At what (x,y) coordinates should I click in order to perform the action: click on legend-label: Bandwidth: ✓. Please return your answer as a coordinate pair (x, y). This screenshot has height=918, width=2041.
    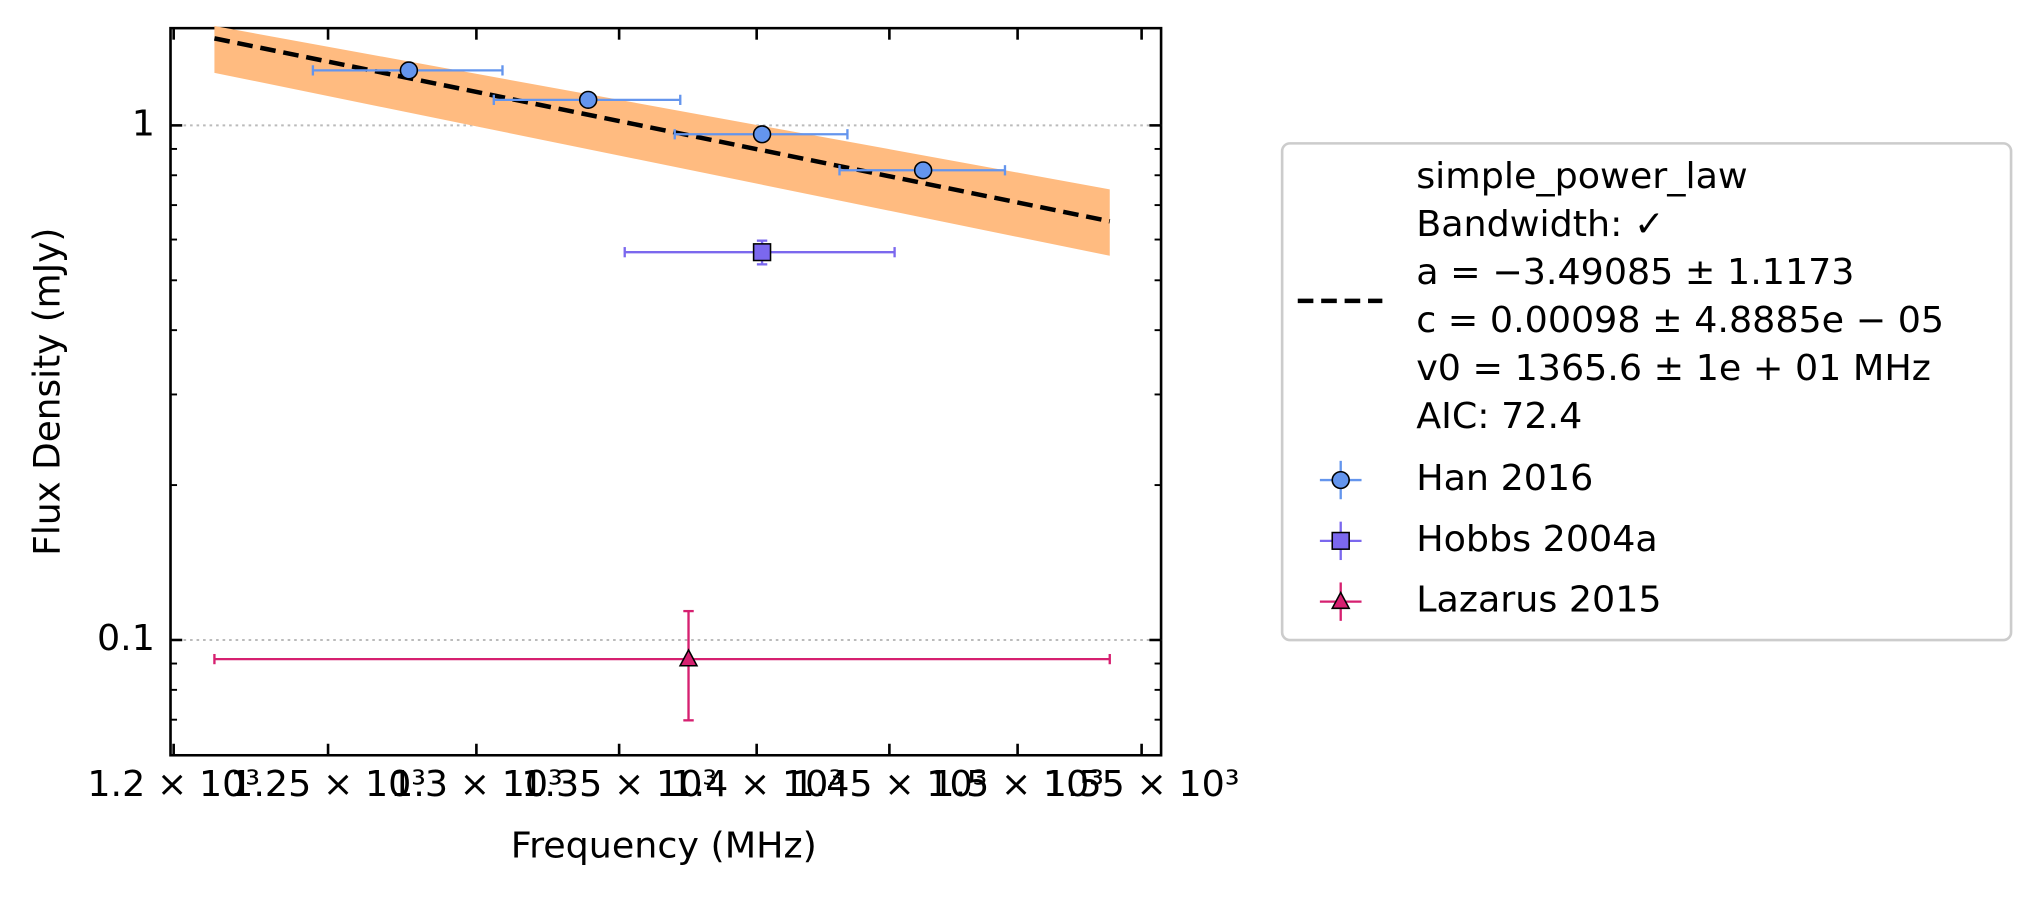
    Looking at the image, I should click on (1540, 223).